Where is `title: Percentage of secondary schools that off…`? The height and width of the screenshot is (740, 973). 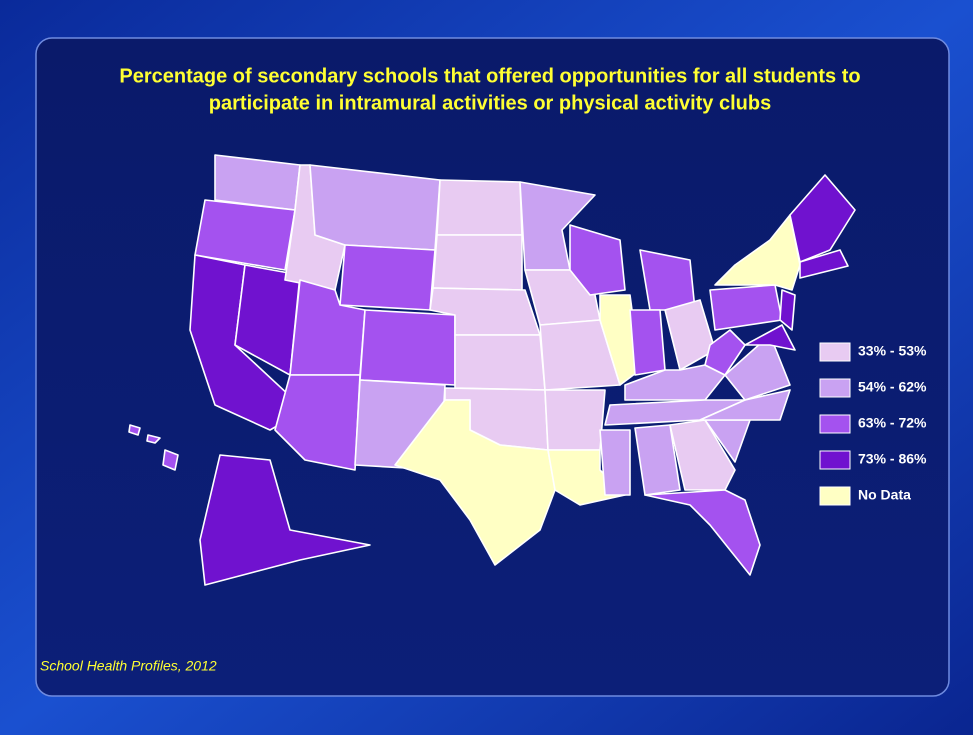 title: Percentage of secondary schools that off… is located at coordinates (489, 76).